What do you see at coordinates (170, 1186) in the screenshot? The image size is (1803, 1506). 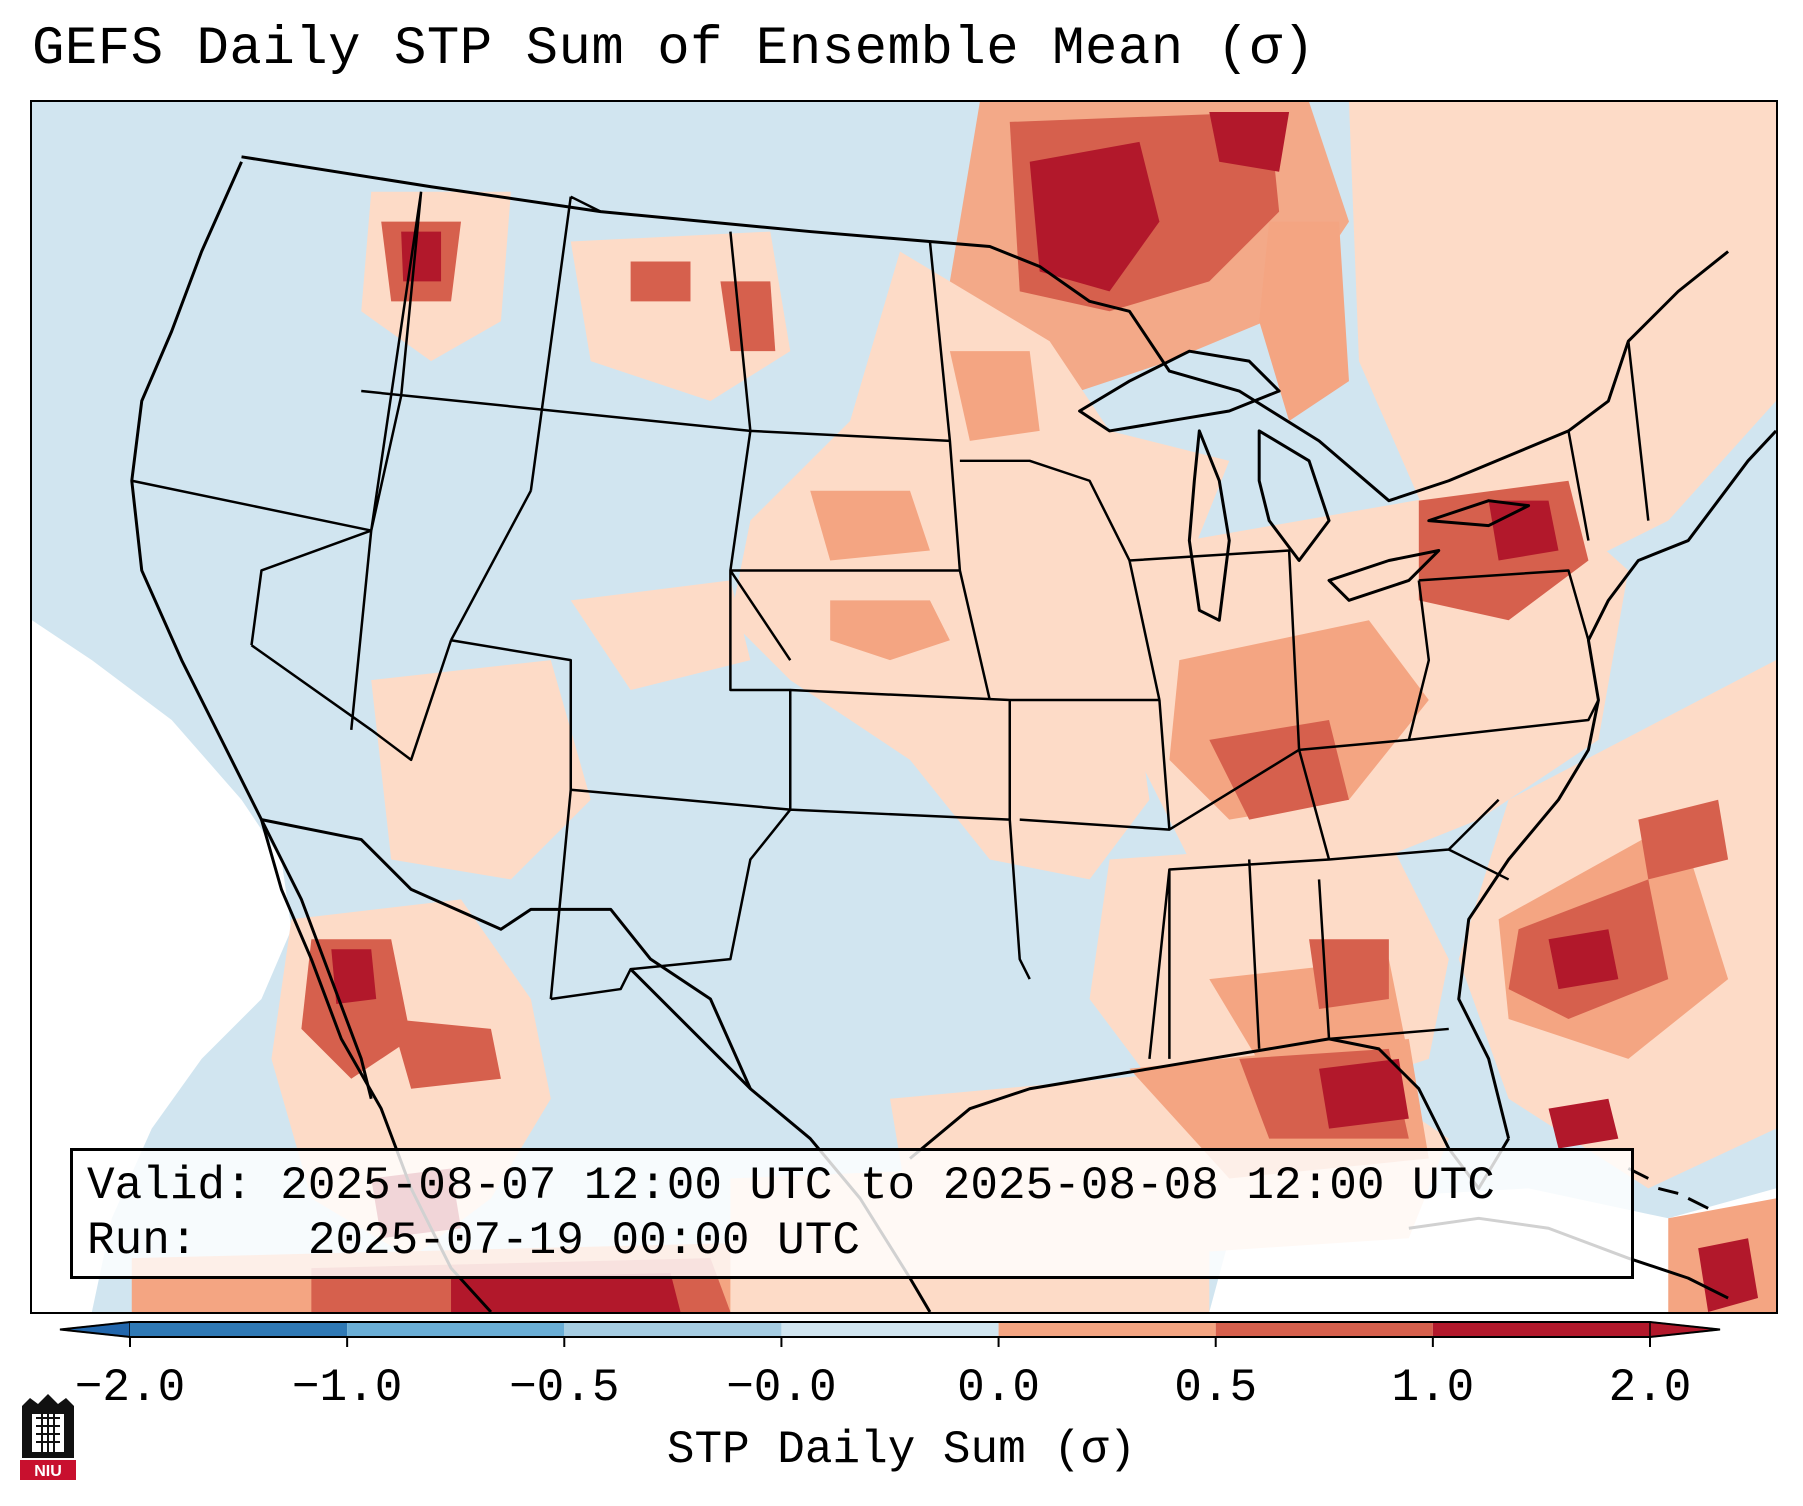 I see `valid-label: Valid:` at bounding box center [170, 1186].